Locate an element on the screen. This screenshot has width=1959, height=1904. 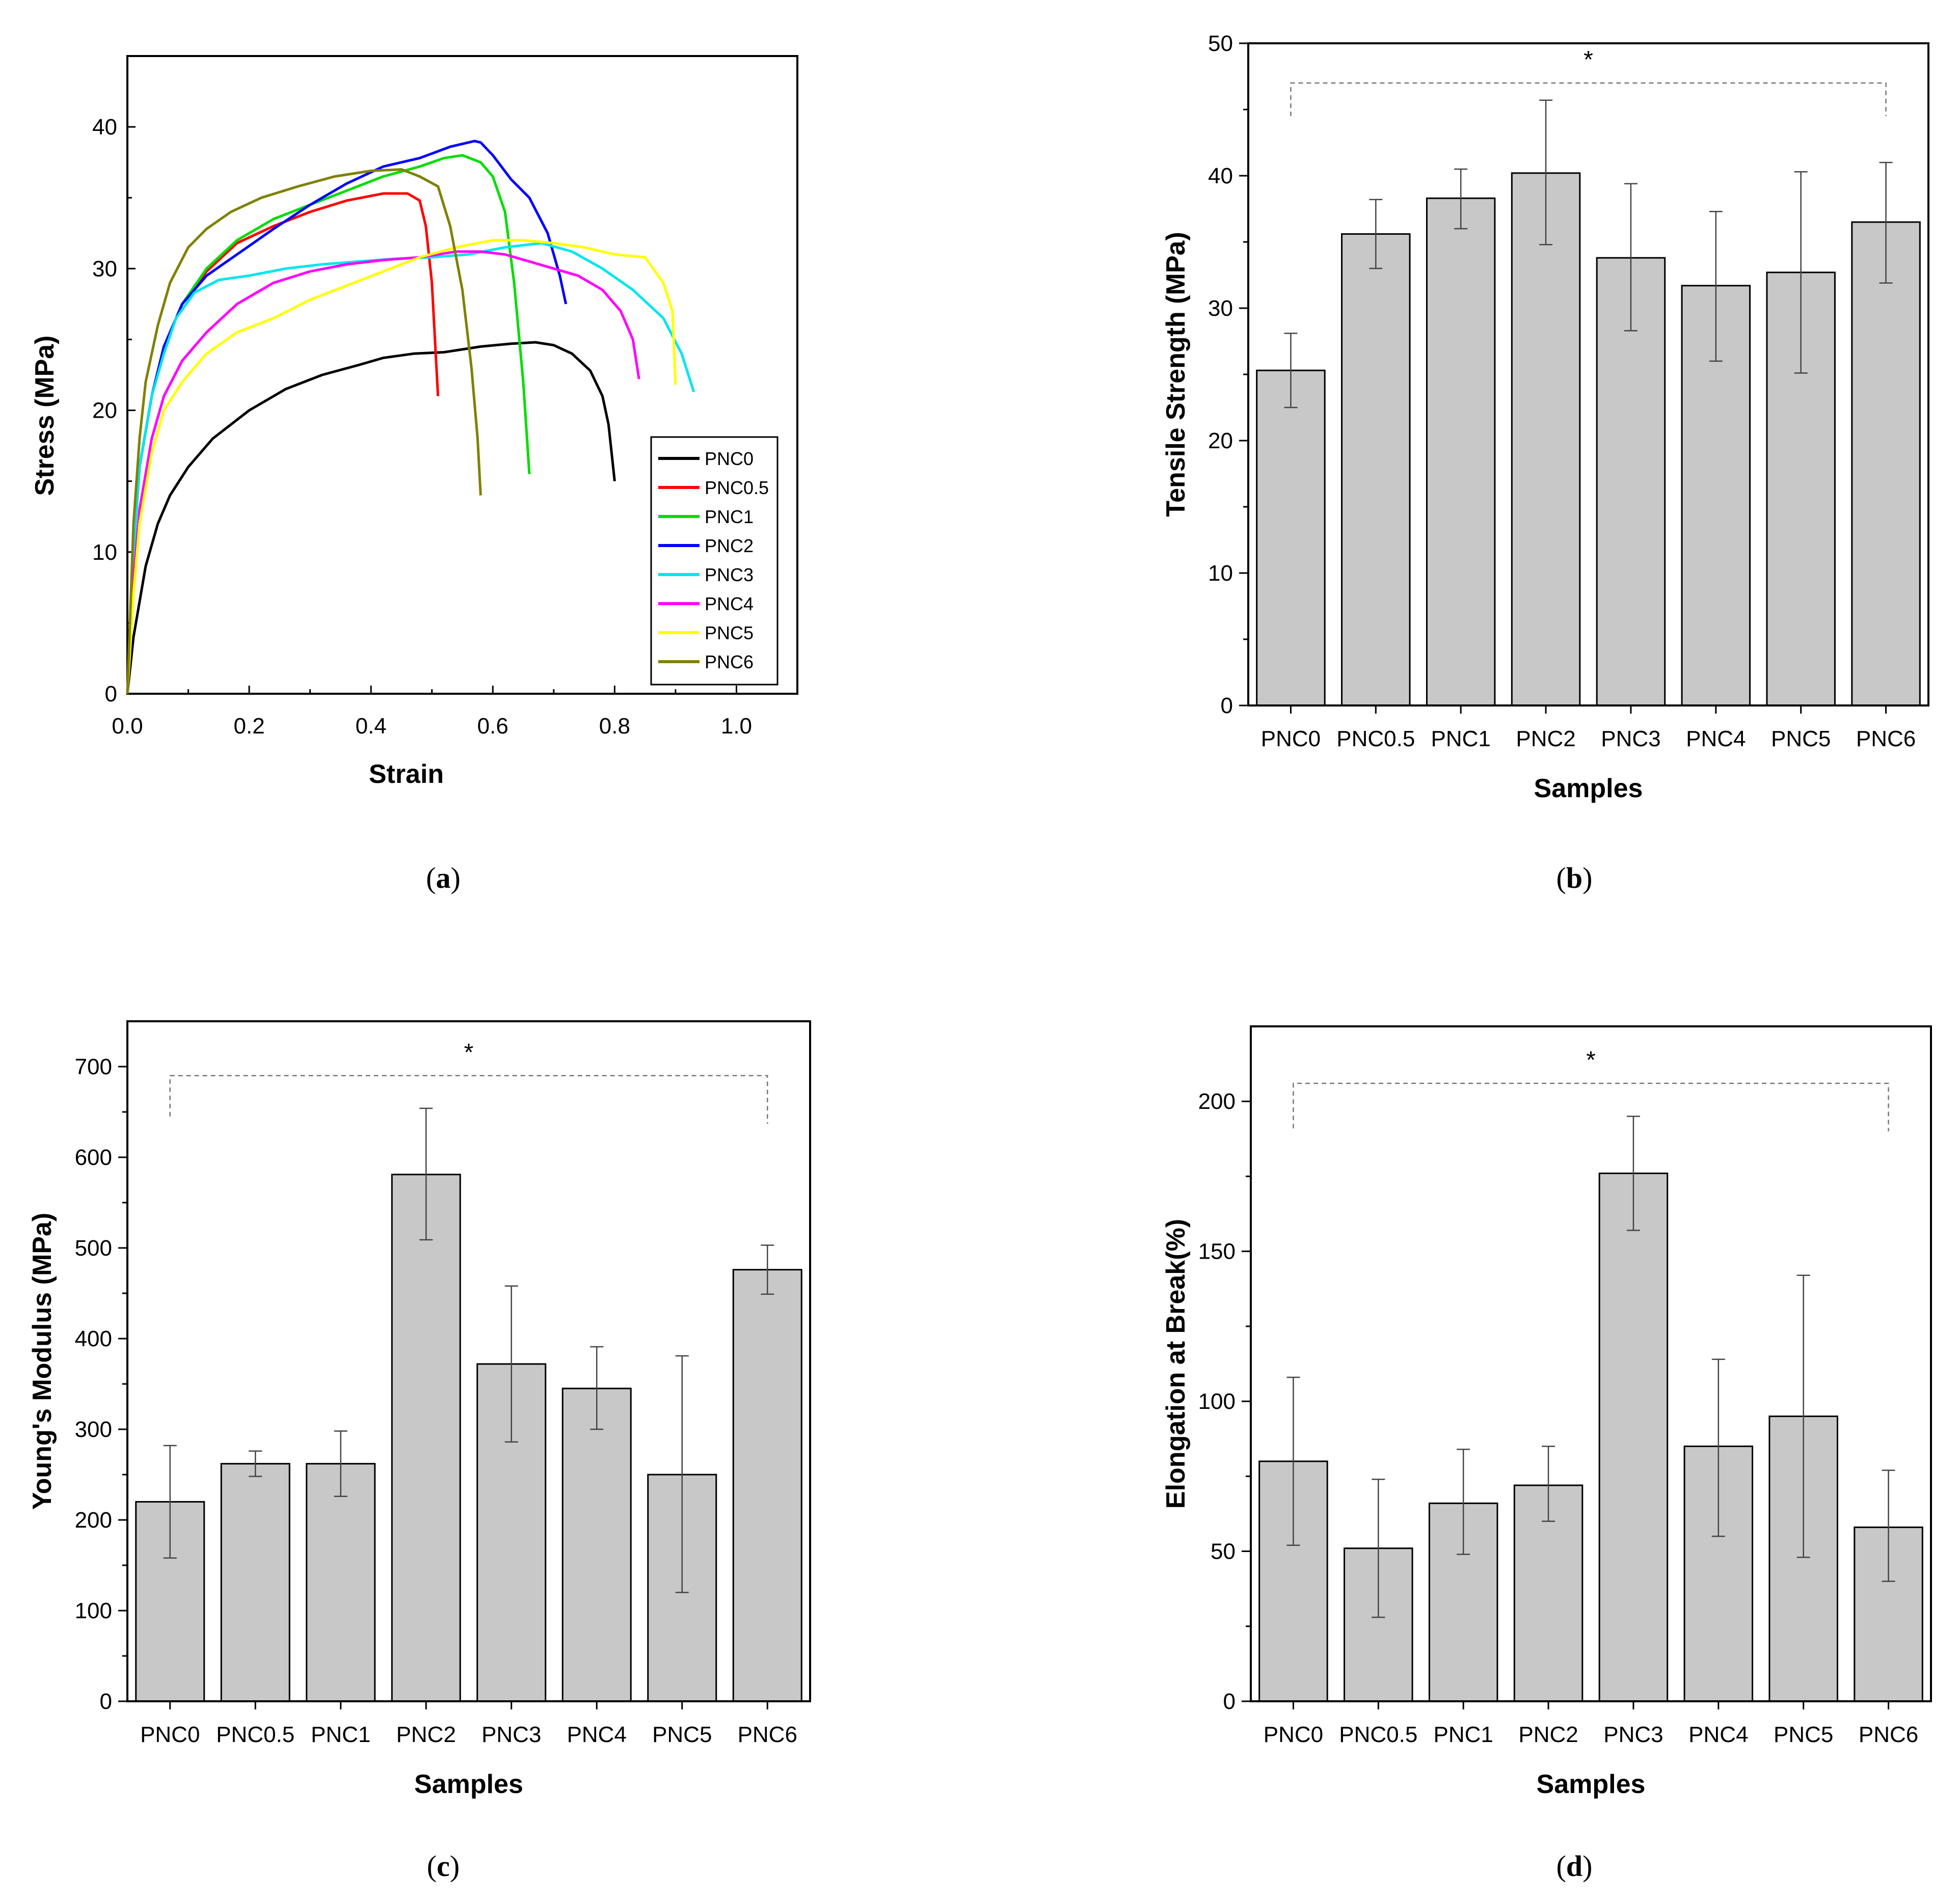
chart-a-ytick-label: 0 is located at coordinates (111, 694).